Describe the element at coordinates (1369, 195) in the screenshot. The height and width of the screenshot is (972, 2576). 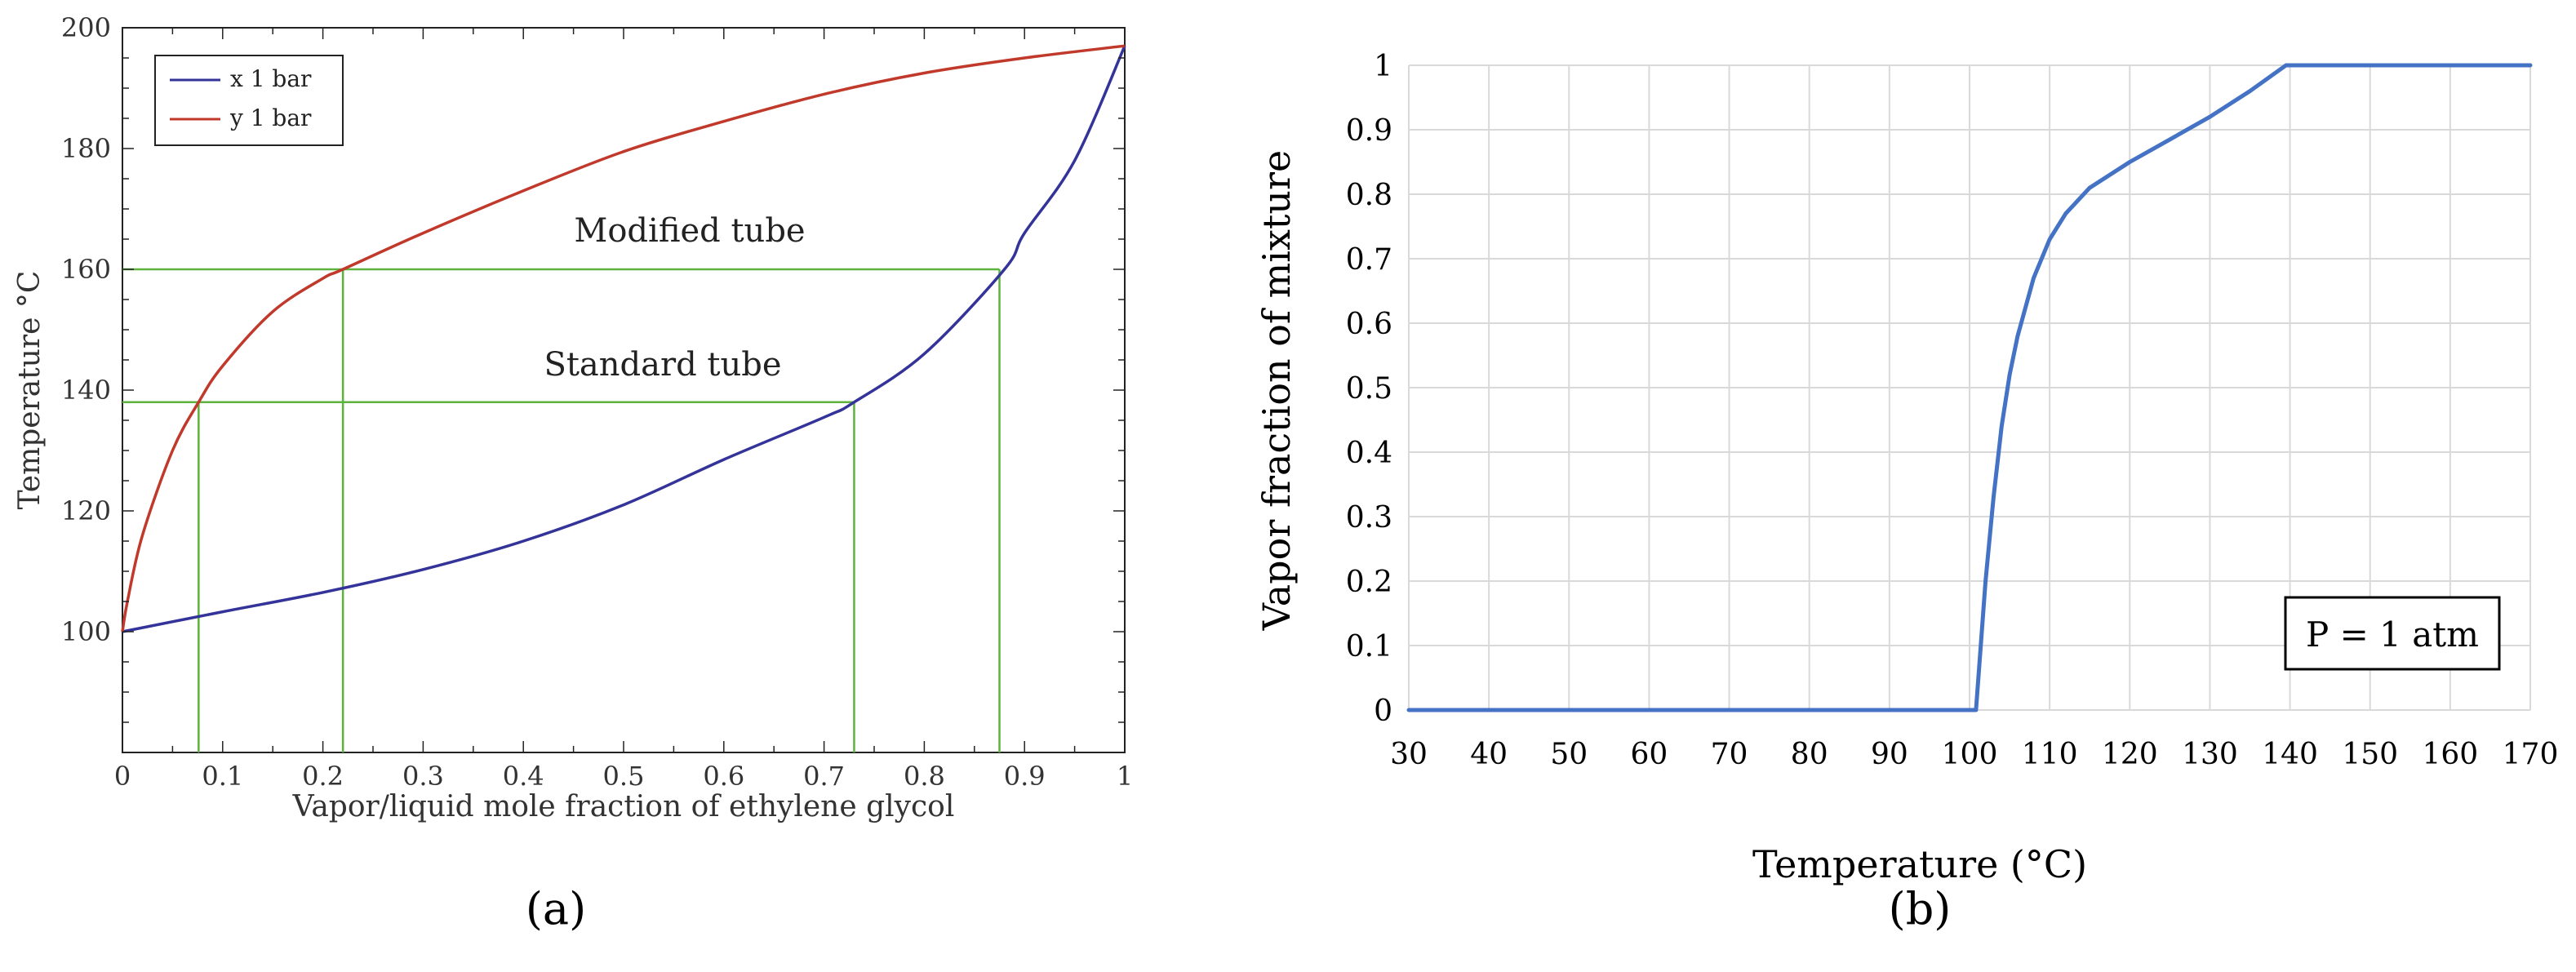
I see `y-tick-label: 0.8` at that location.